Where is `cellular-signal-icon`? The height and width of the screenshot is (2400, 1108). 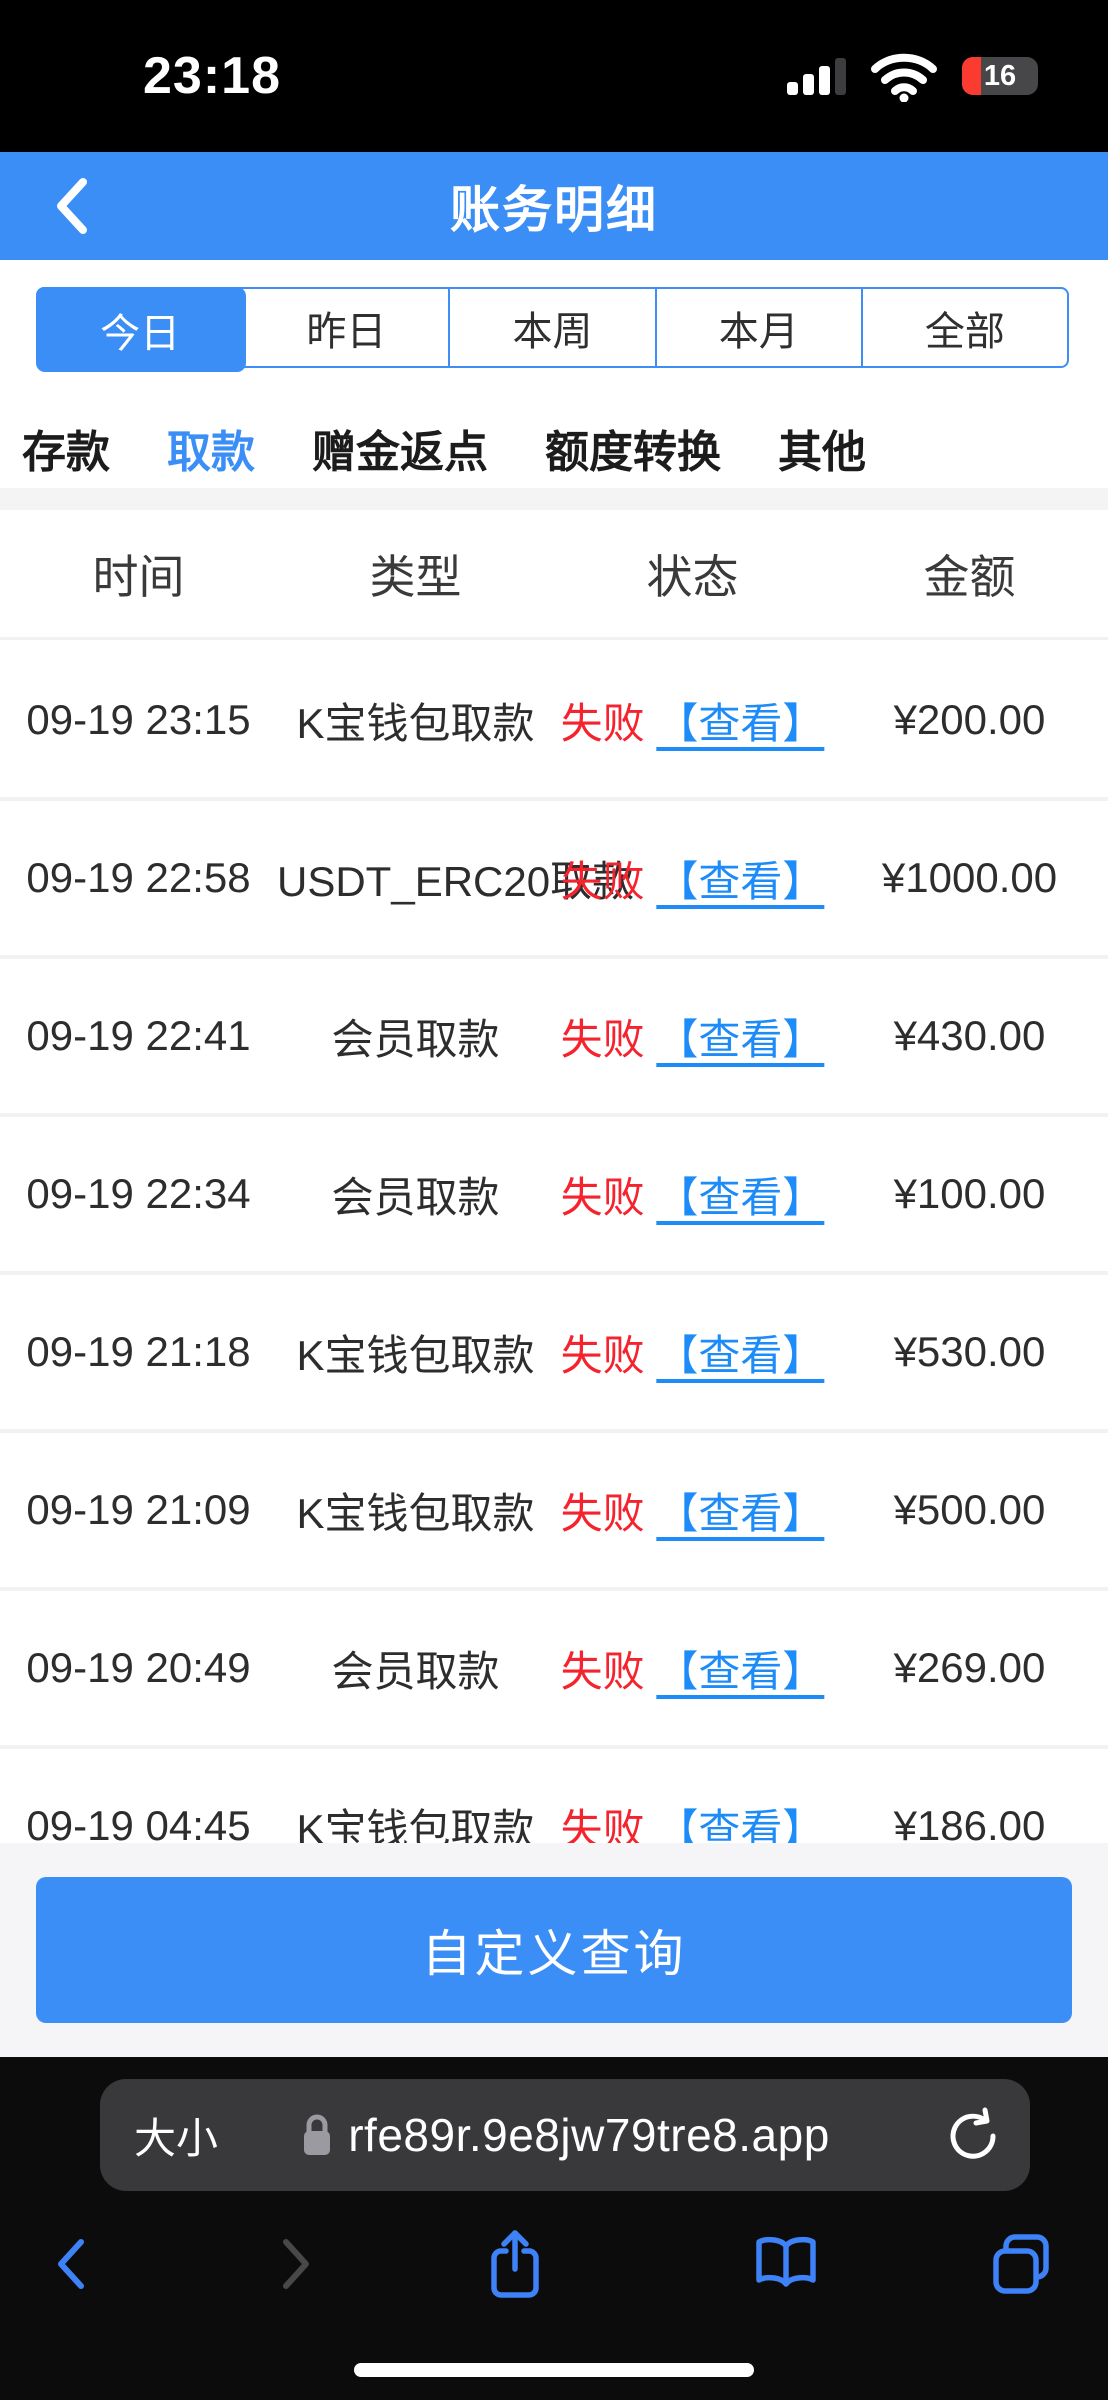 cellular-signal-icon is located at coordinates (816, 76).